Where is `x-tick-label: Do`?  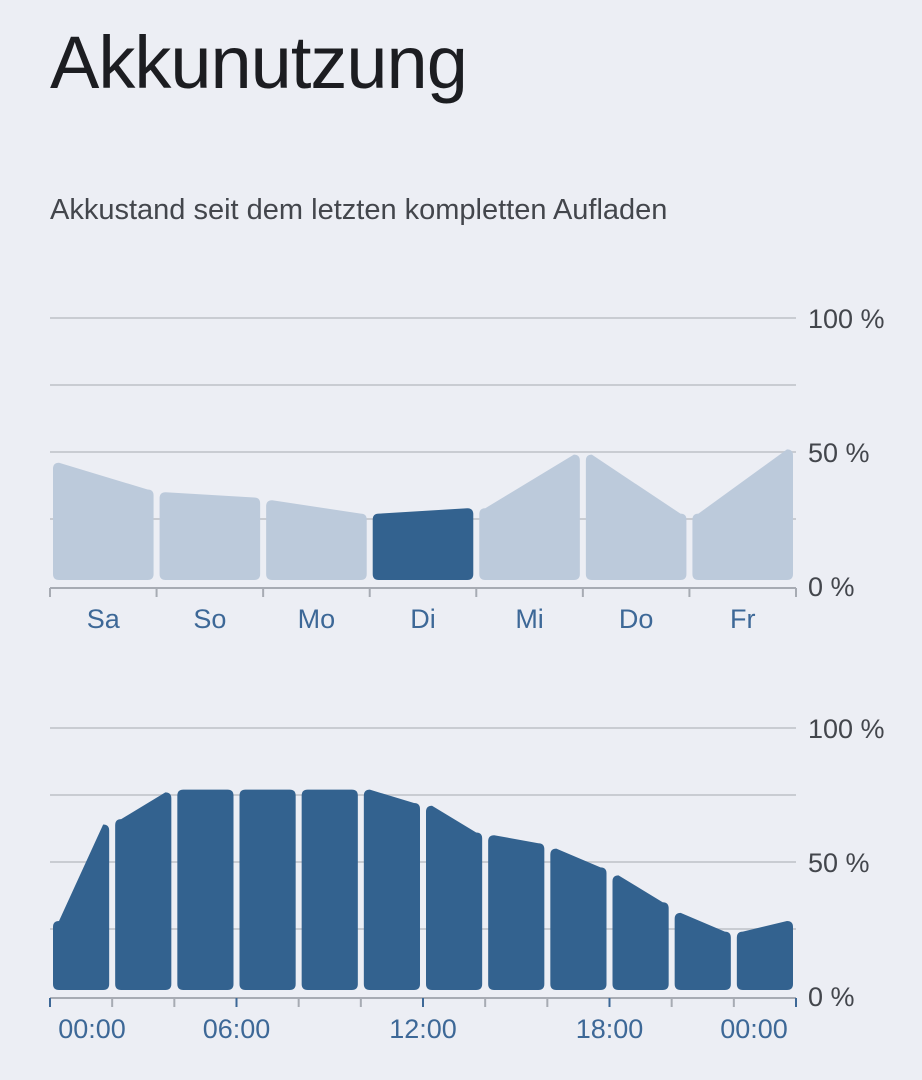 x-tick-label: Do is located at coordinates (636, 619).